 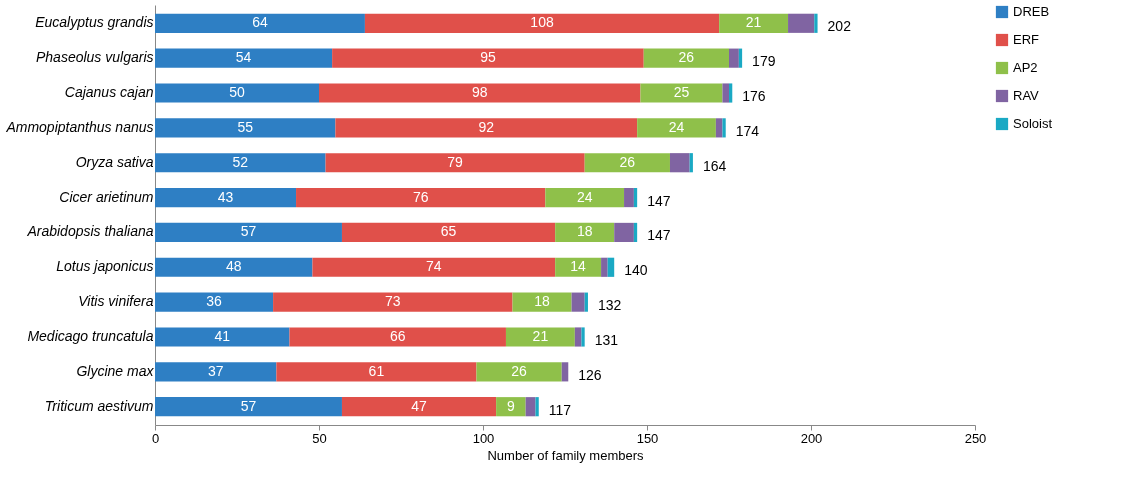 I want to click on x-tick-label: 100, so click(x=483, y=438).